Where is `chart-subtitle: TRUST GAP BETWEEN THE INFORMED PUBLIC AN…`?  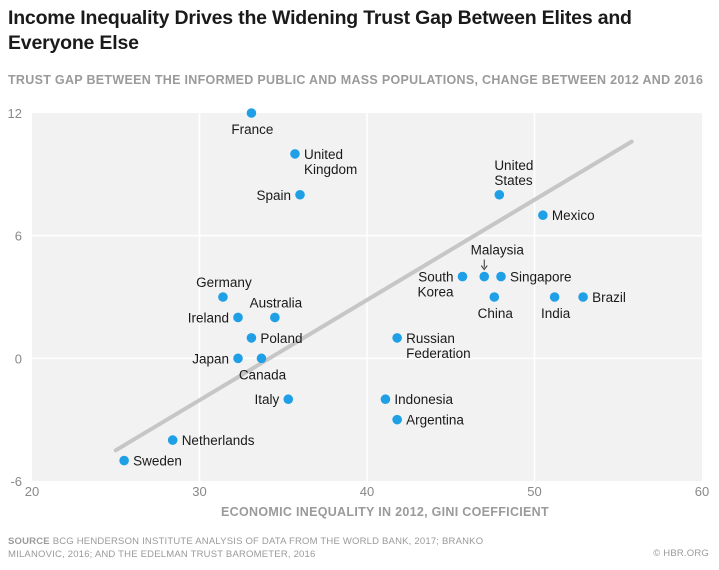
chart-subtitle: TRUST GAP BETWEEN THE INFORMED PUBLIC AN… is located at coordinates (356, 80).